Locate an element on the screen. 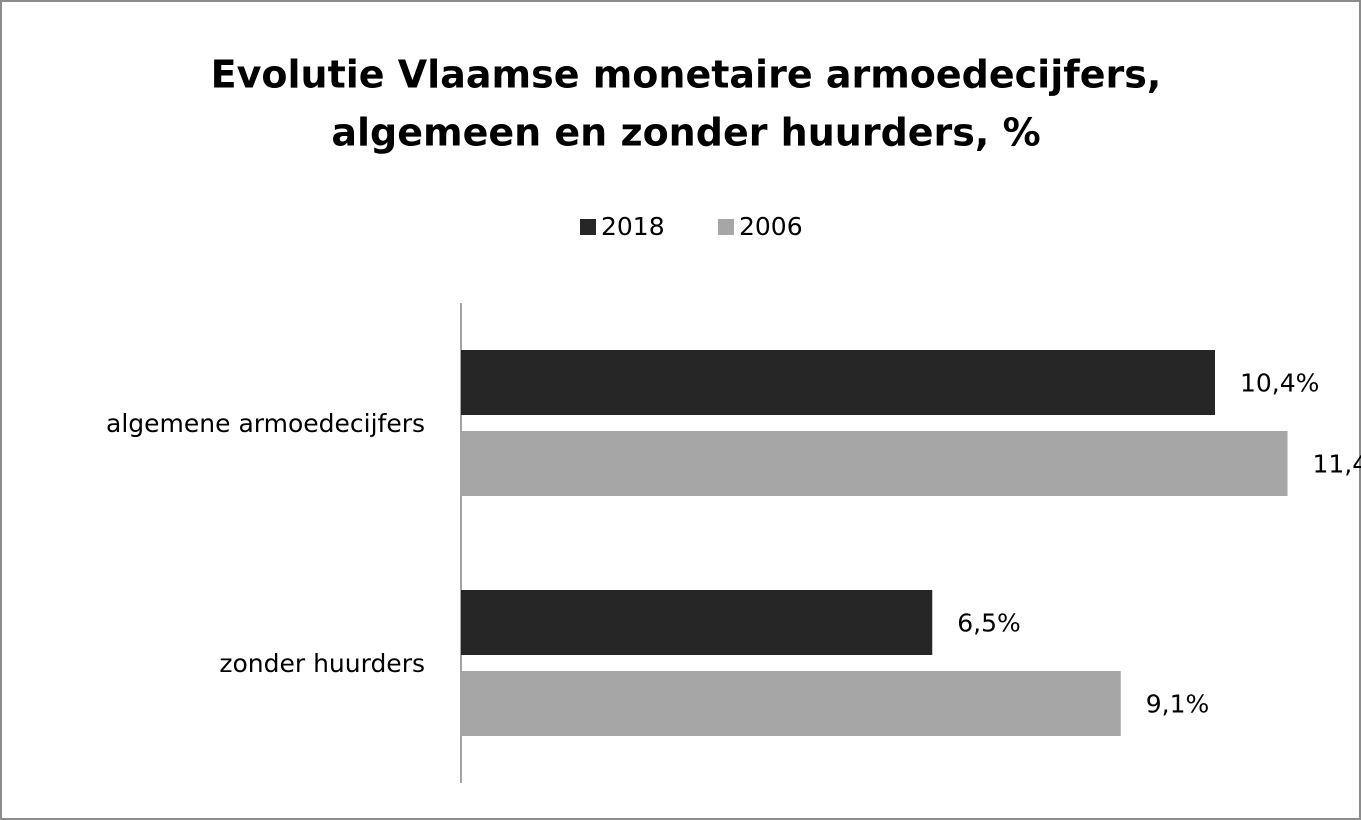 The height and width of the screenshot is (820, 1361). data-label: 9,1% is located at coordinates (1178, 704).